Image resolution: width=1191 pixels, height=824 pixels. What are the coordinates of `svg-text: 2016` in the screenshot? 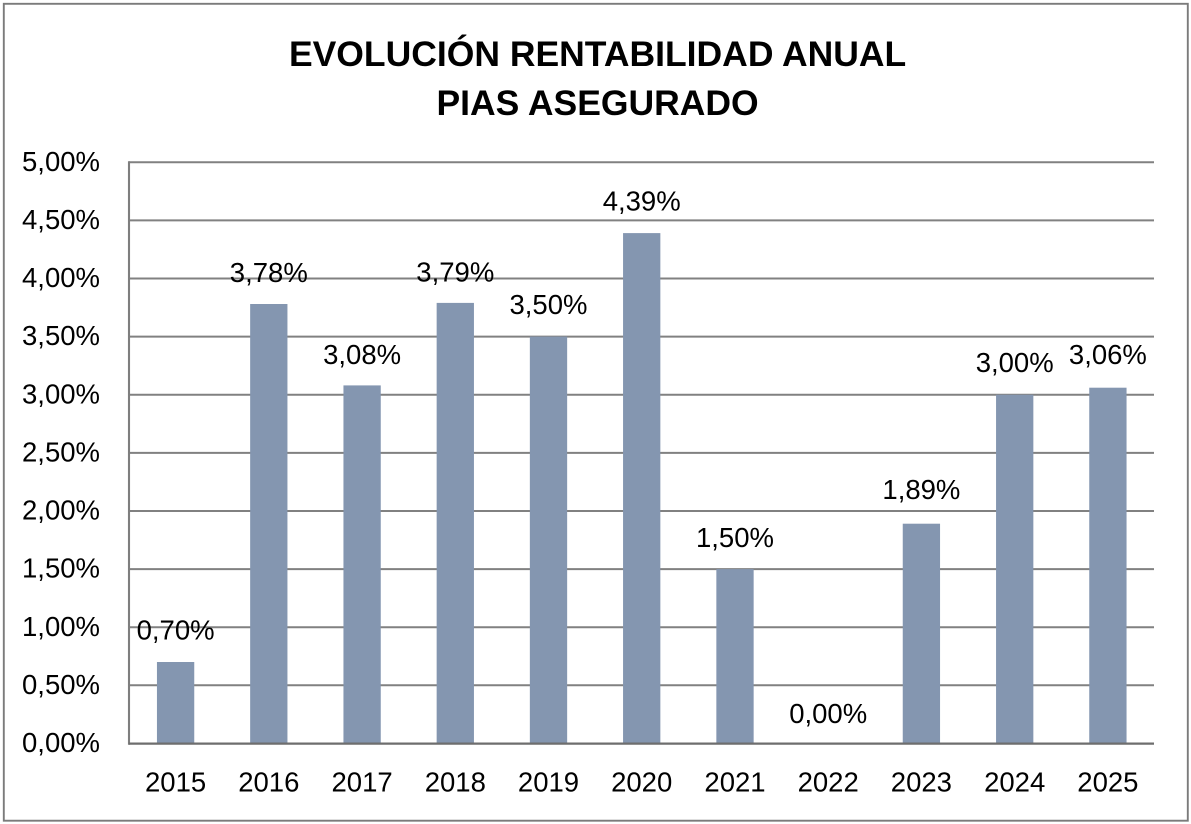 It's located at (268, 782).